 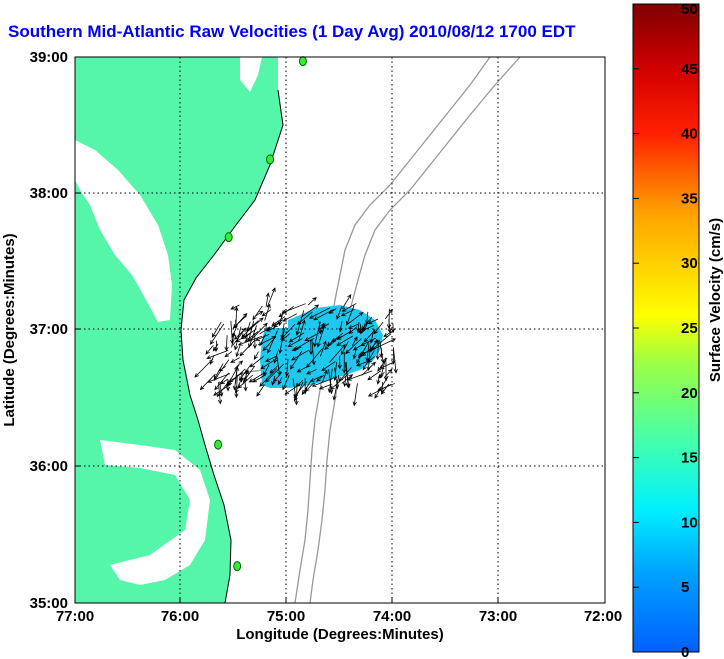 What do you see at coordinates (49, 193) in the screenshot?
I see `y-tick-label: 38:00` at bounding box center [49, 193].